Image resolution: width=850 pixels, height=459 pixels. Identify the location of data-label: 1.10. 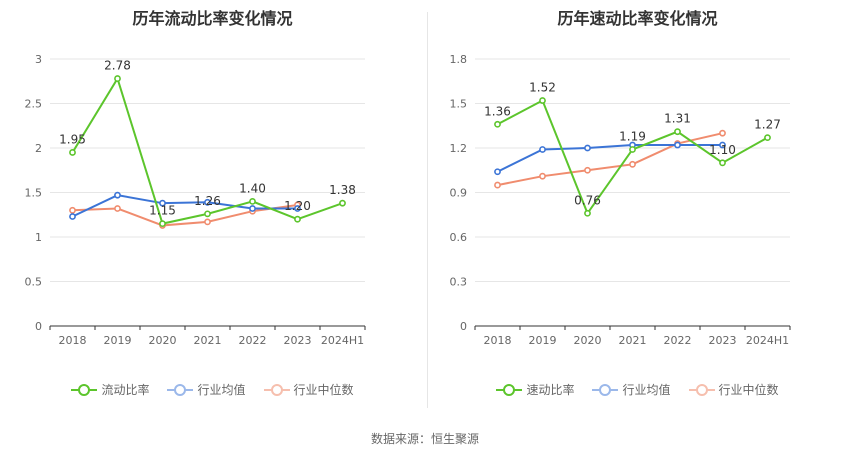
(722, 150).